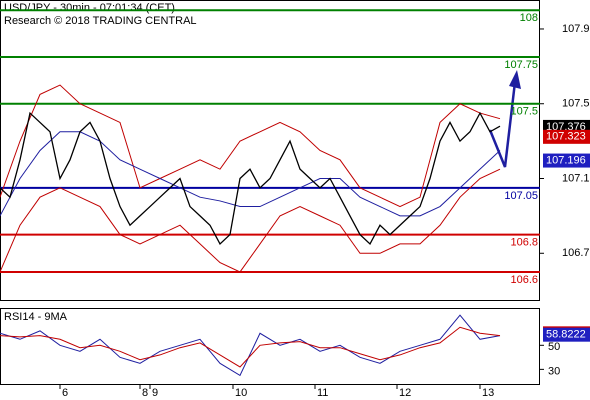 The image size is (590, 400). Describe the element at coordinates (36, 317) in the screenshot. I see `rsi-title: RSI14 - 9MA` at that location.